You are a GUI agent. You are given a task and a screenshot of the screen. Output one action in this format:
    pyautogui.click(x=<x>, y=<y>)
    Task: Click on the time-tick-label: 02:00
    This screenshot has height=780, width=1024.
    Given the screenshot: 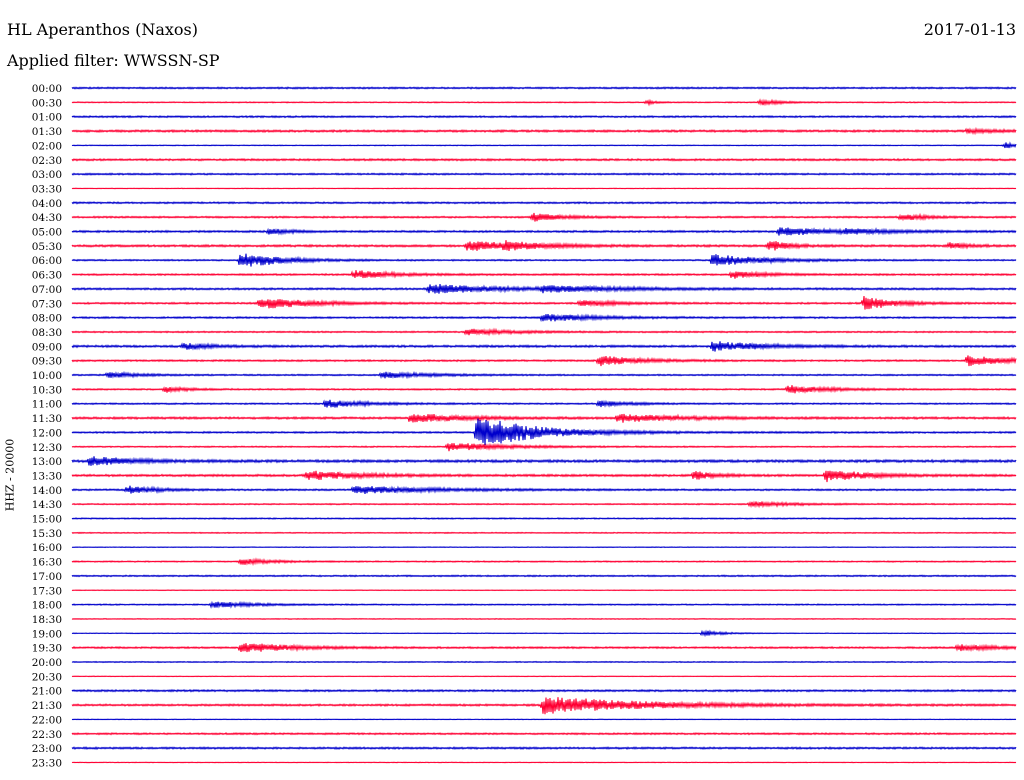 What is the action you would take?
    pyautogui.click(x=47, y=146)
    